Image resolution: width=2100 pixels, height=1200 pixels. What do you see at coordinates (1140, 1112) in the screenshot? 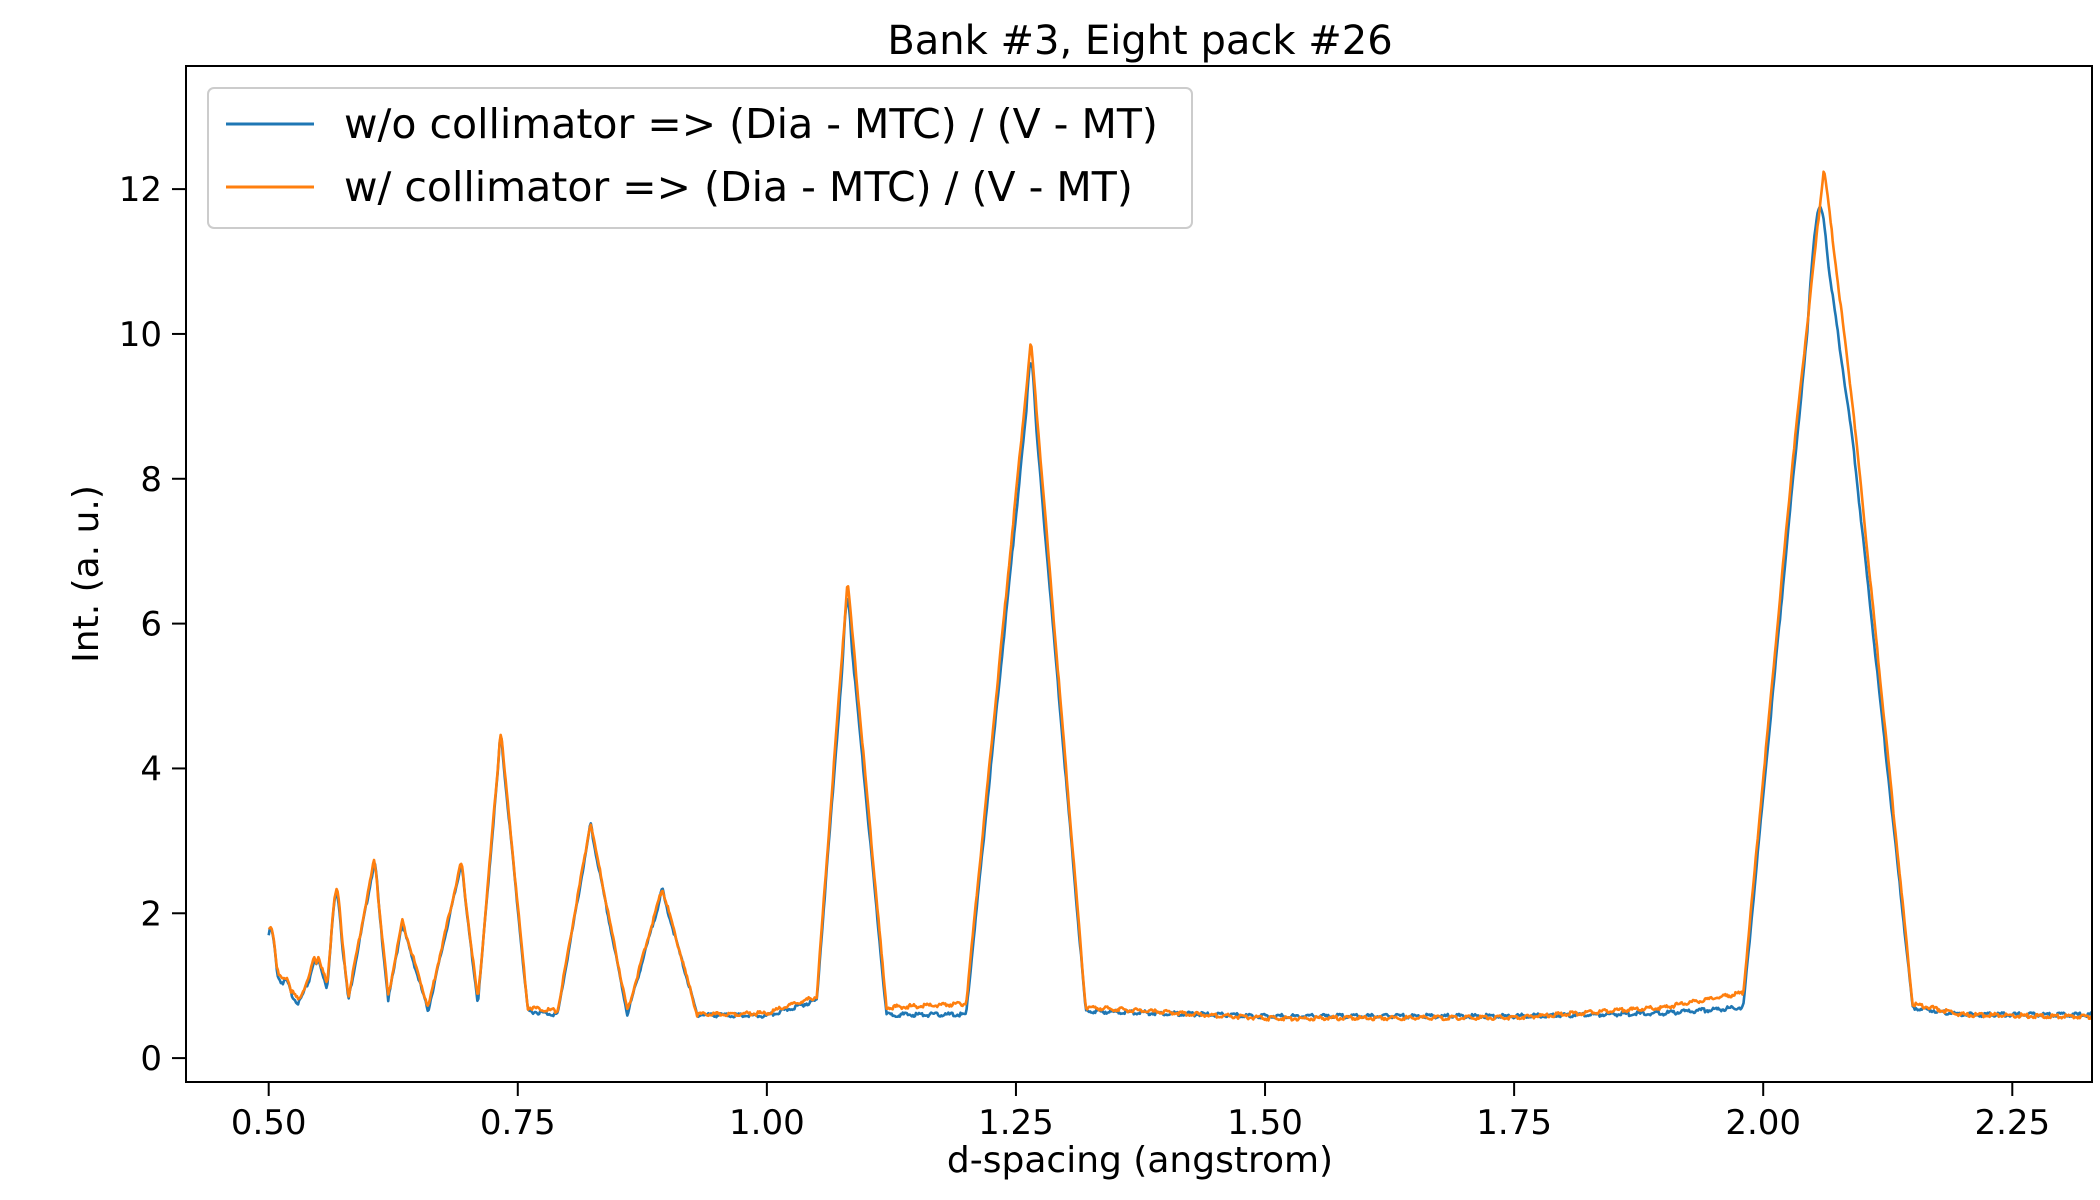
I see `x-axis: 0.50 0.75 1.00 1.25 1.50 1.75 2.00 2.25` at bounding box center [1140, 1112].